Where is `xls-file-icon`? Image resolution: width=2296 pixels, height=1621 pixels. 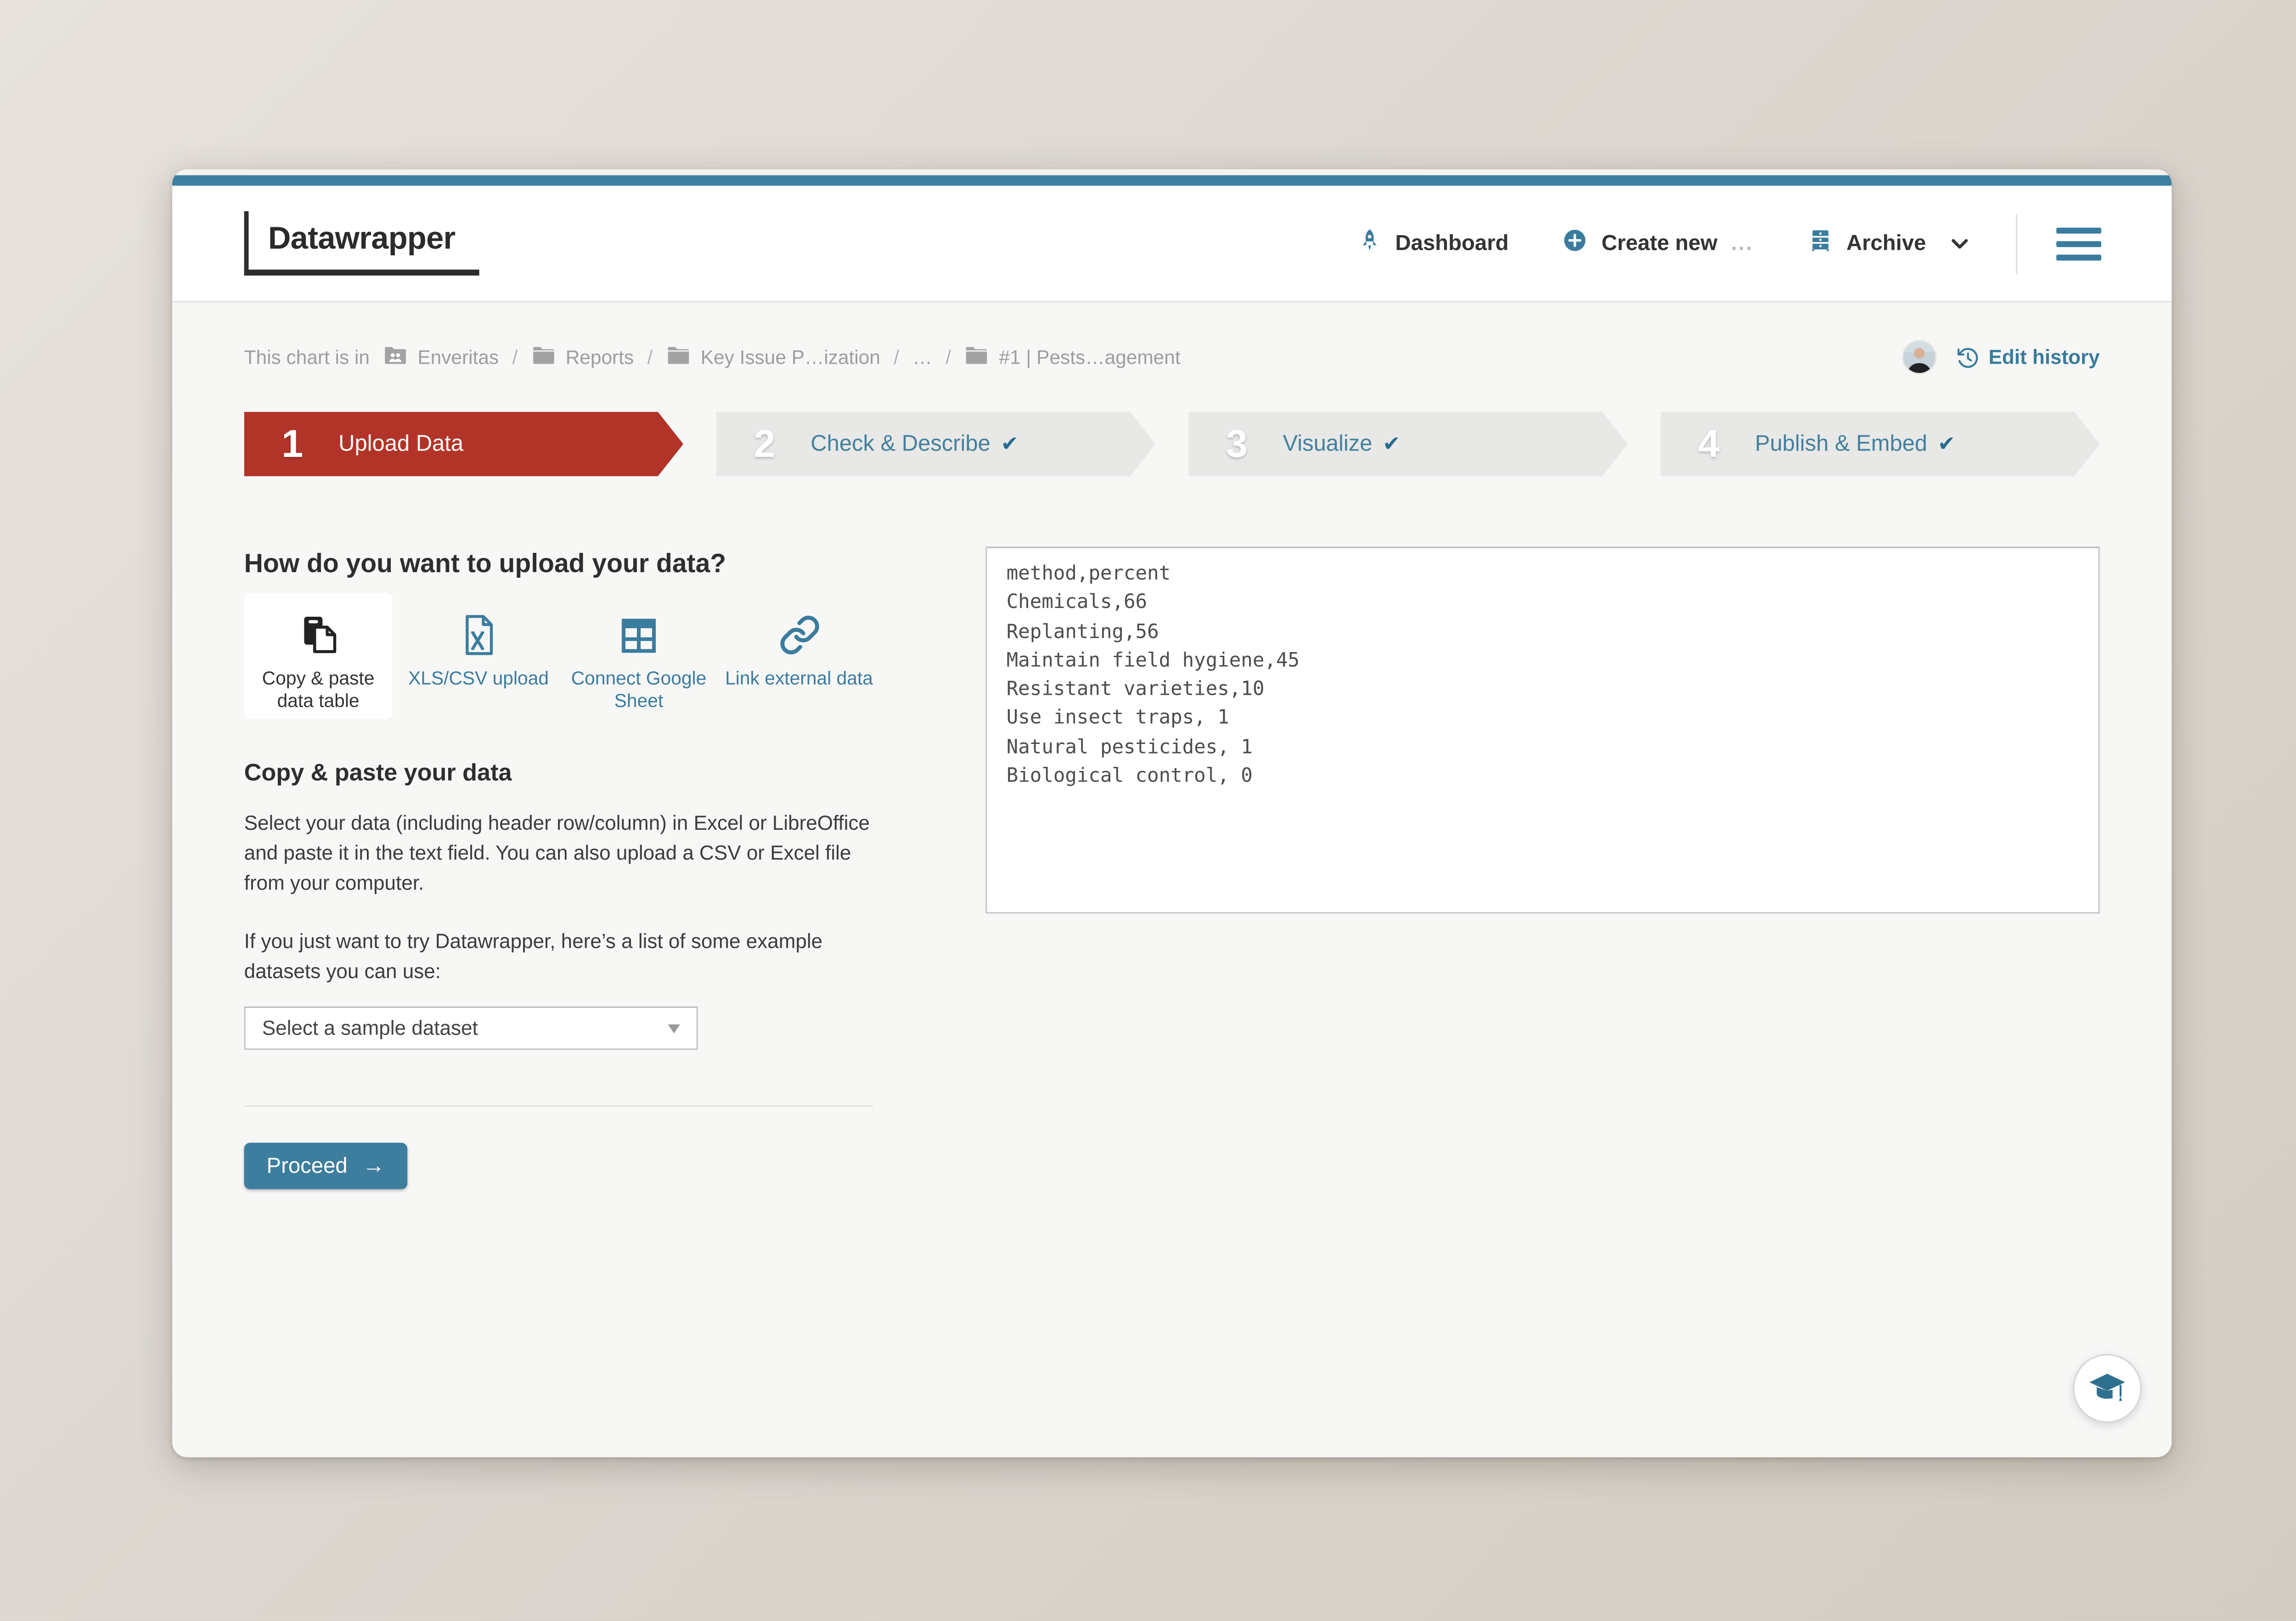
xls-file-icon is located at coordinates (478, 635).